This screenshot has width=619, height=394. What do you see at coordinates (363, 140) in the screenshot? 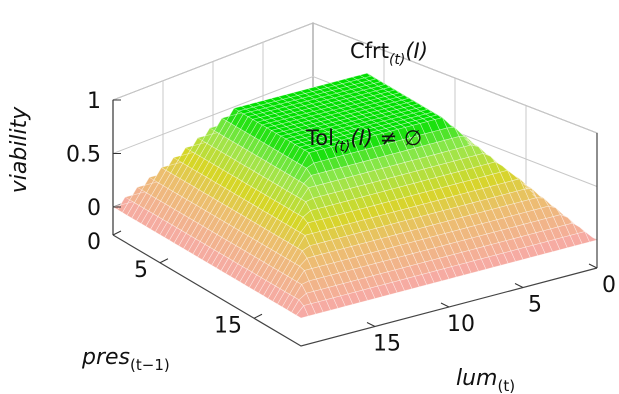
I see `annotation-tolerance: Tol(t)(I) ≠ ∅` at bounding box center [363, 140].